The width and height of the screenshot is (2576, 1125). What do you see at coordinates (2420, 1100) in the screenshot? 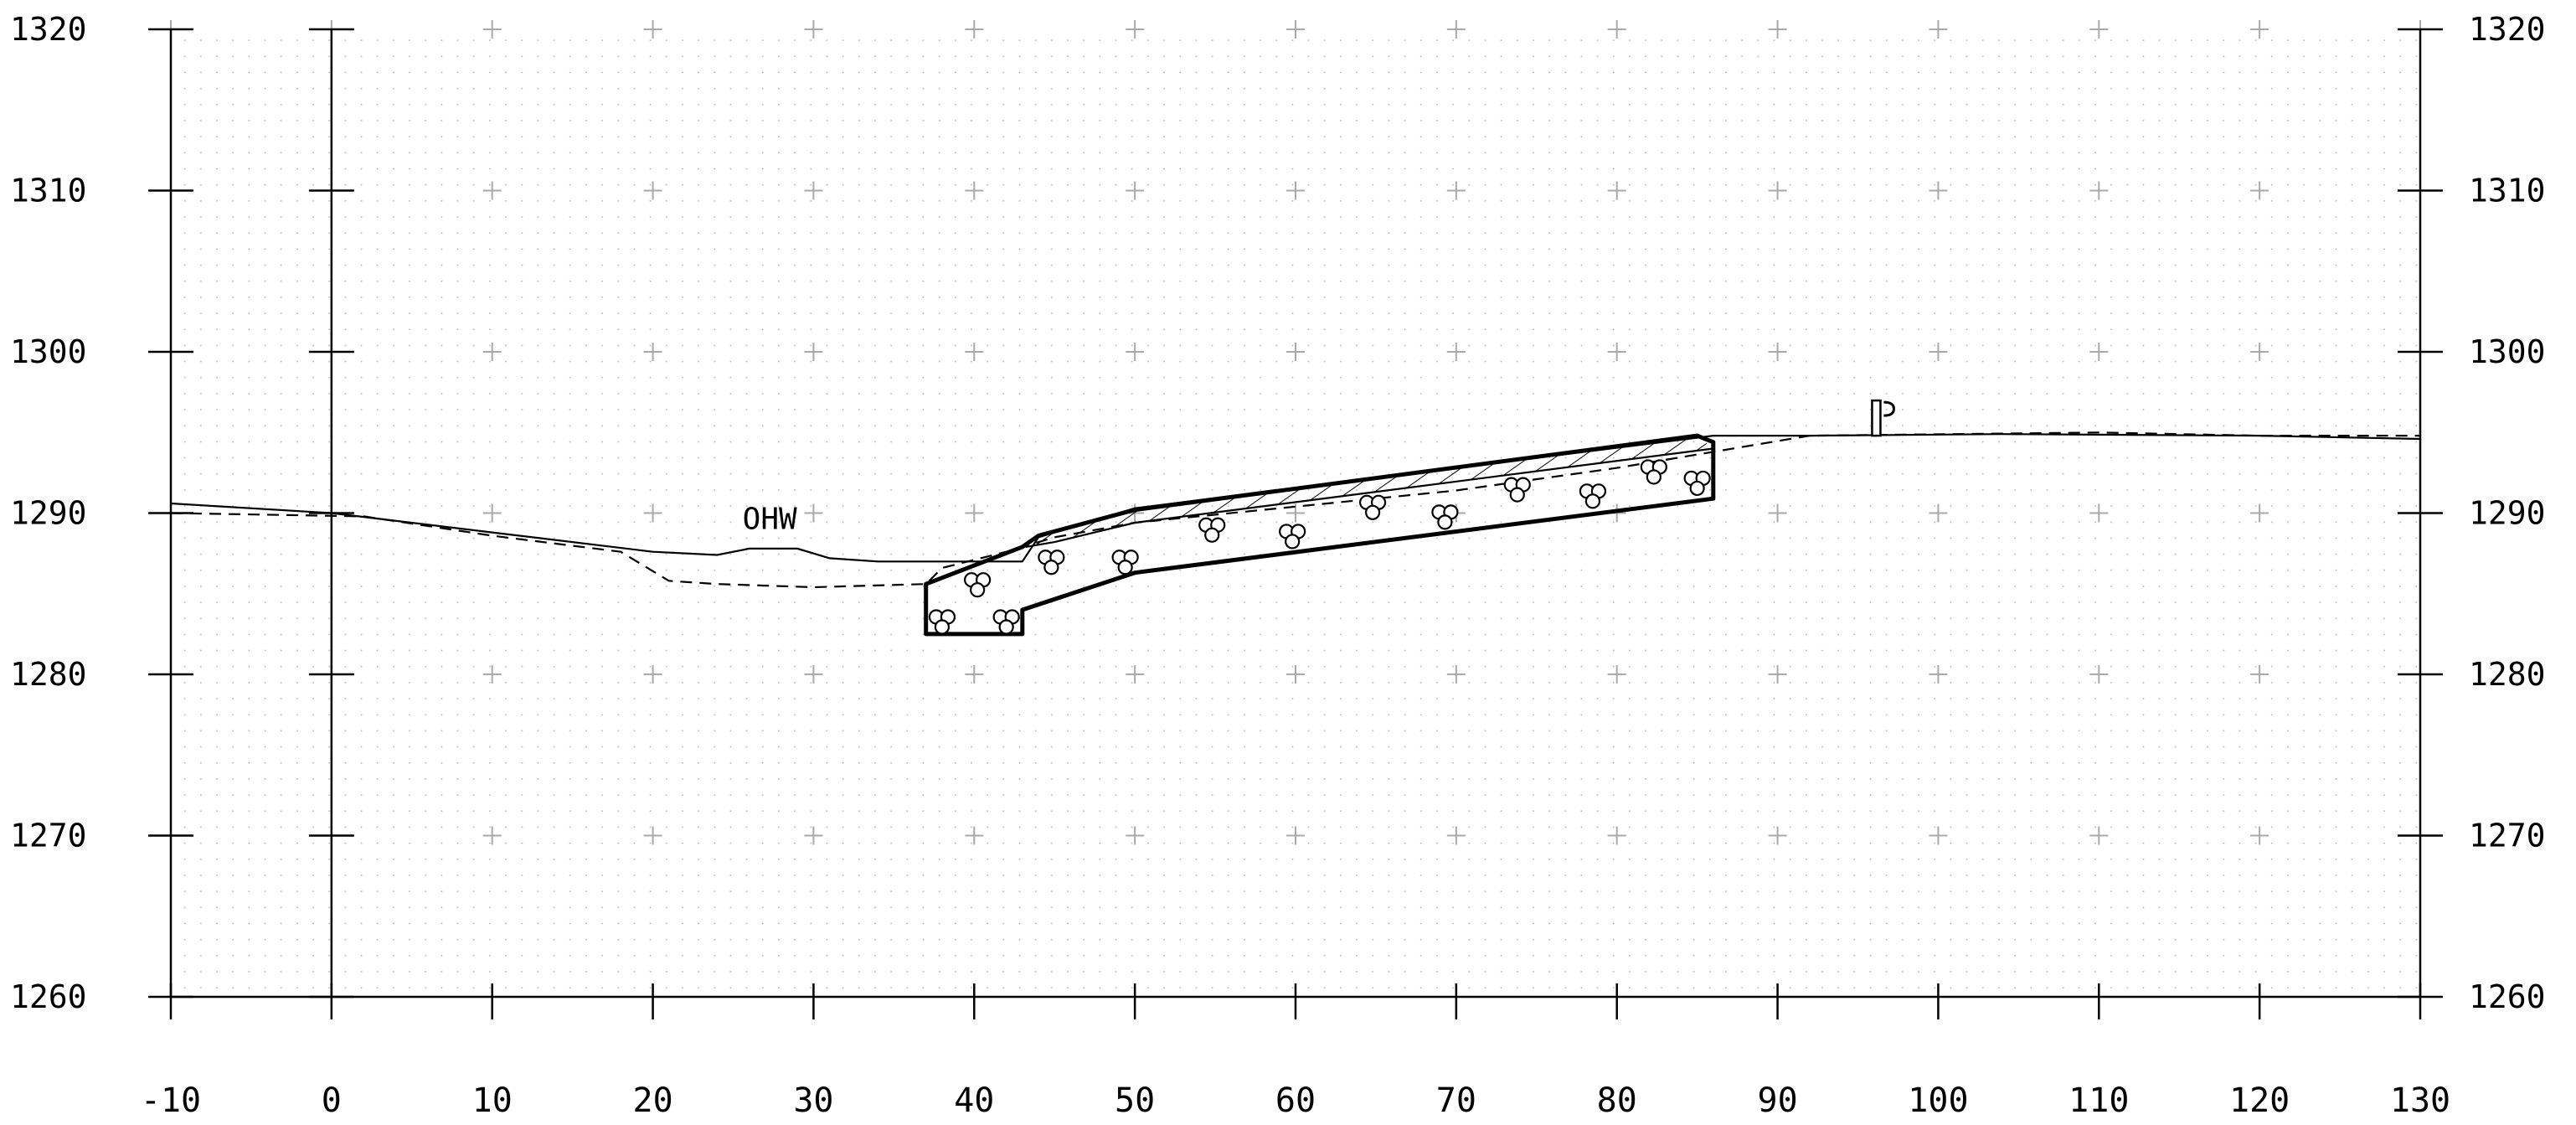
I see `x-tick-label: 130` at bounding box center [2420, 1100].